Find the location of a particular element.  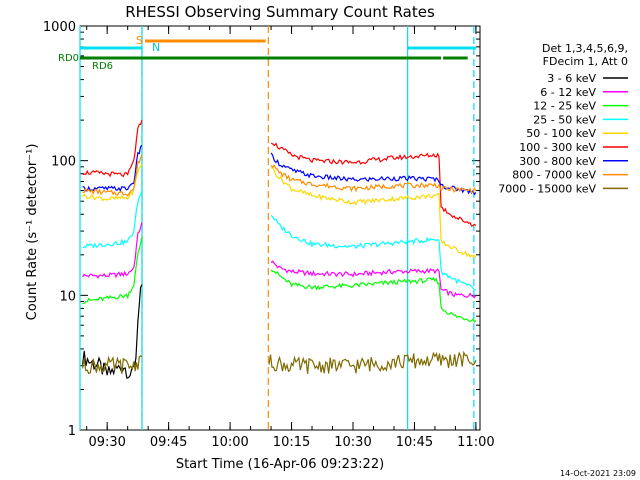

x-tick-label: 10:15 is located at coordinates (291, 442).